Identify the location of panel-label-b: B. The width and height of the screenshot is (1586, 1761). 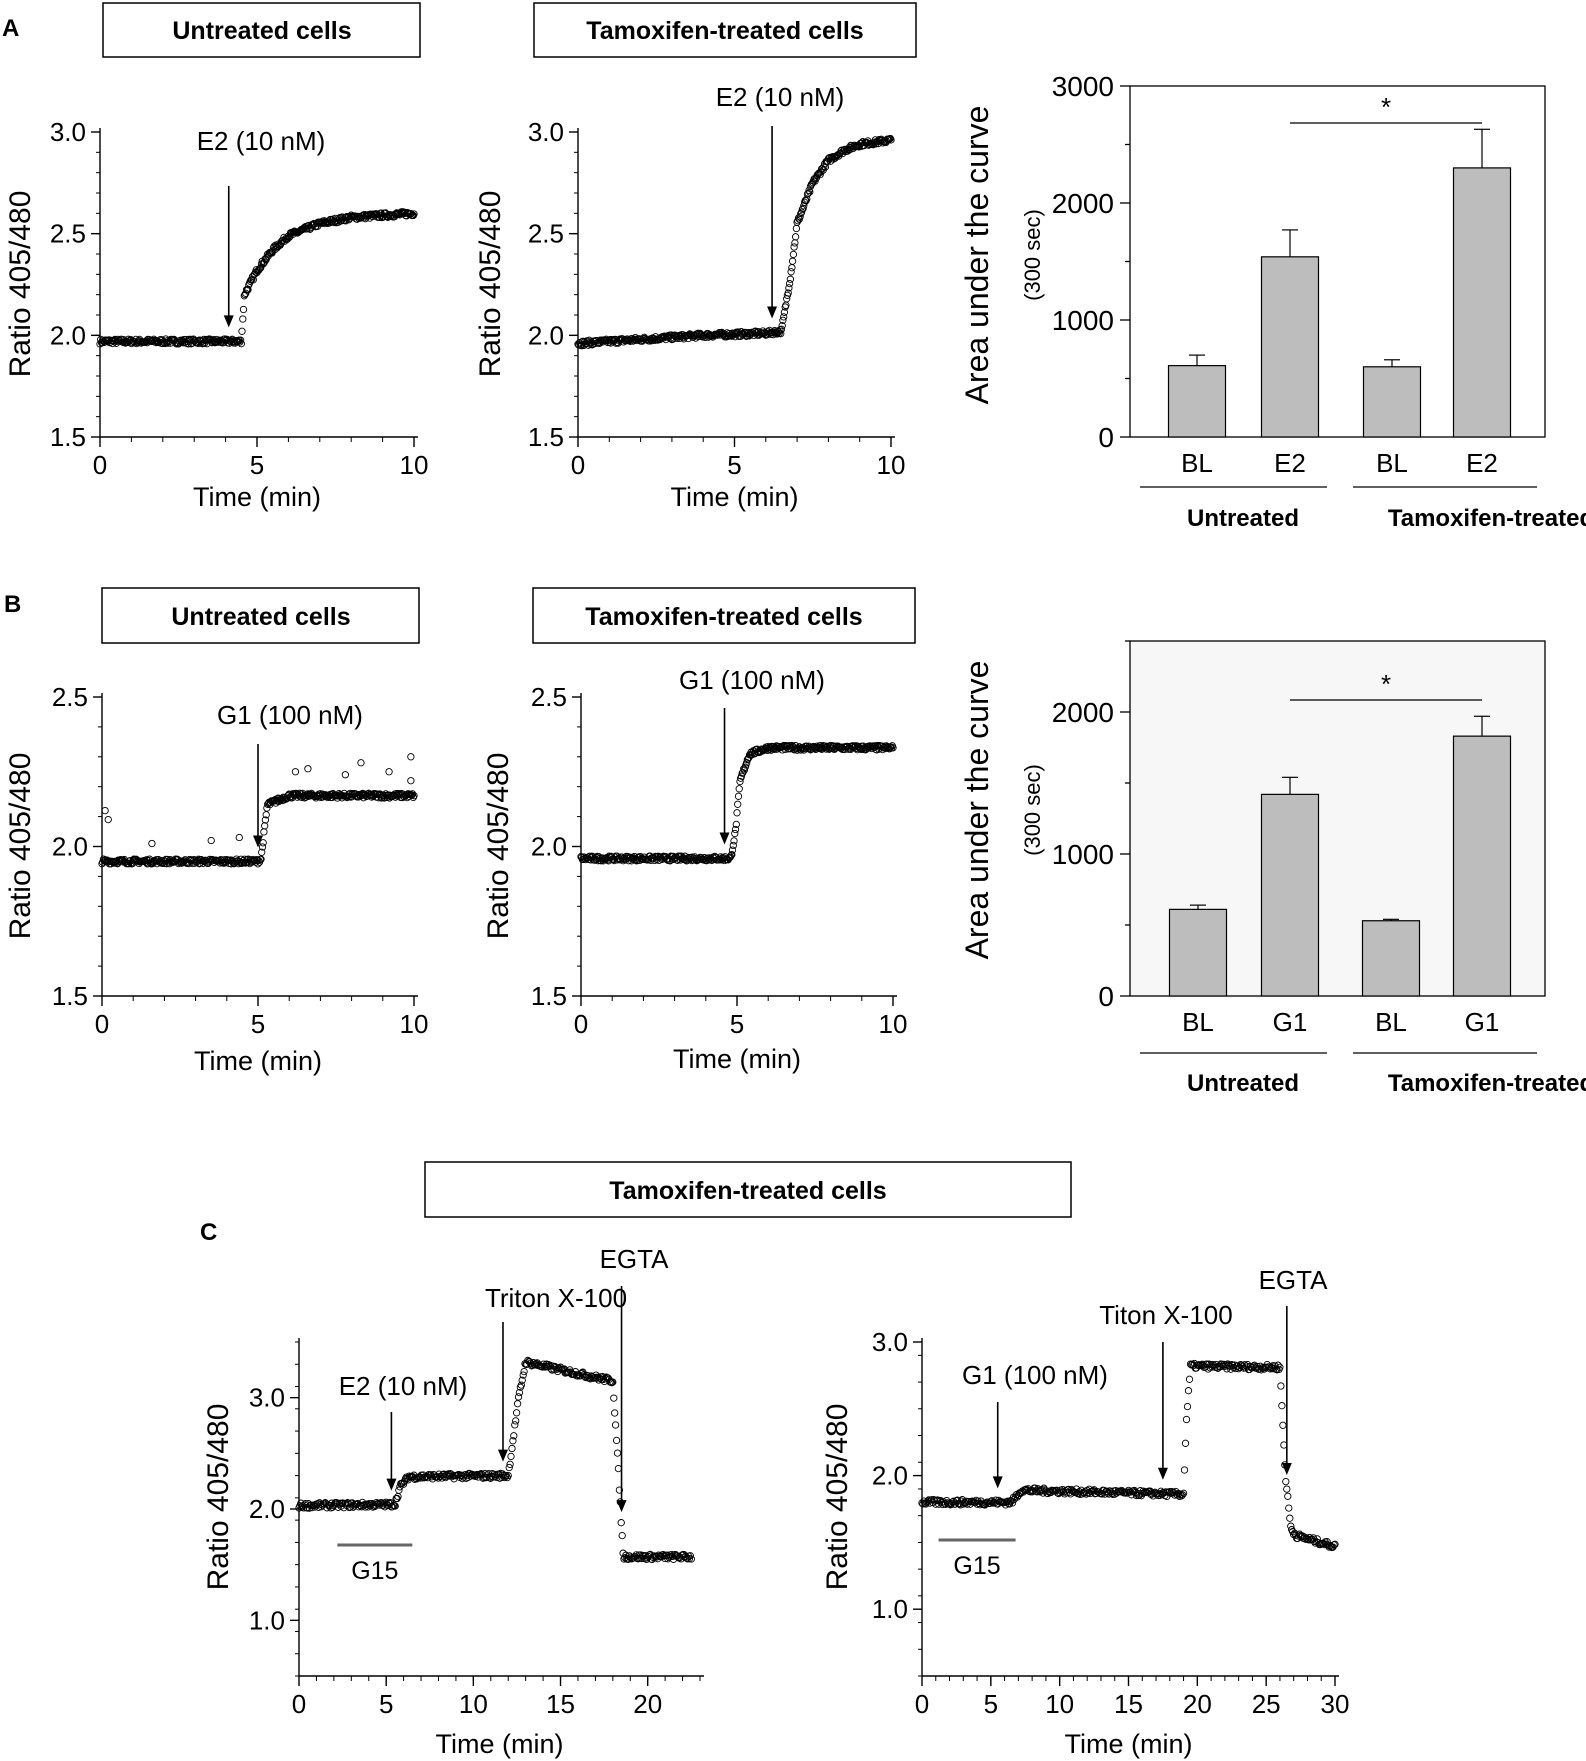
(12, 604).